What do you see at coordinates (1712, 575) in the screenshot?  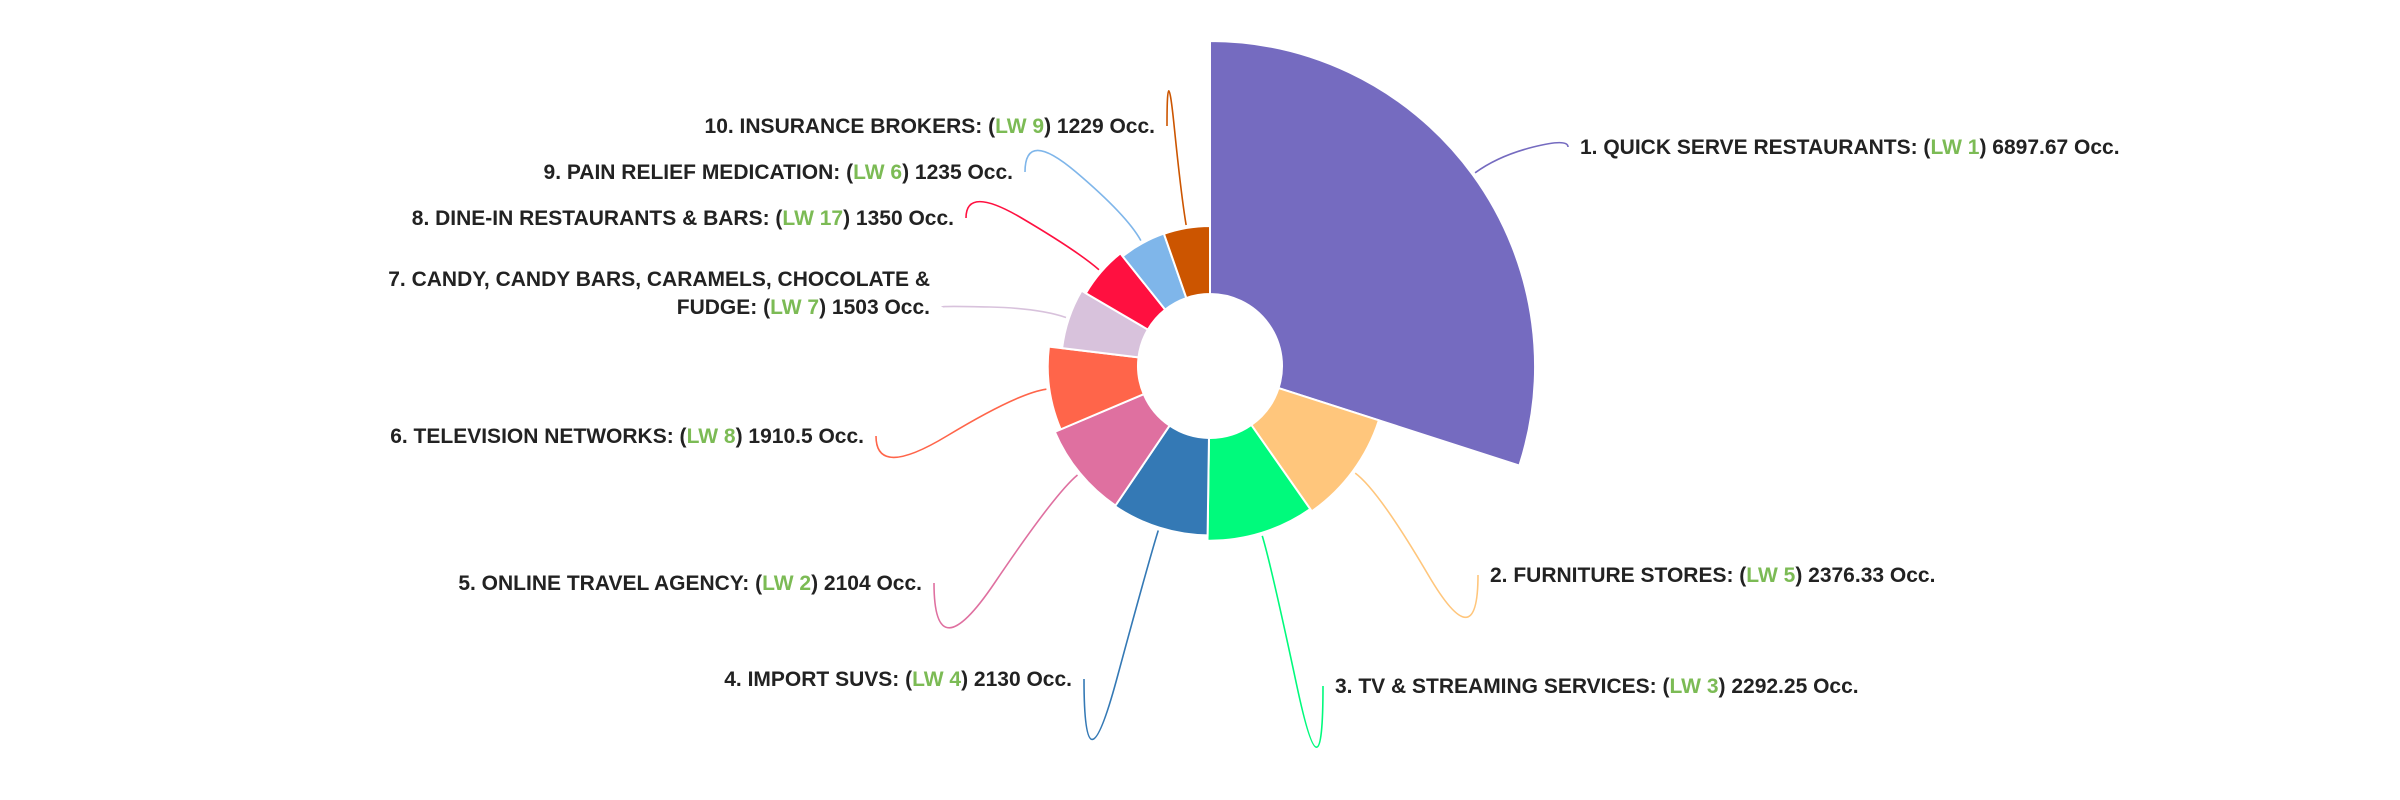 I see `slice-label-2: 2. FURNITURE STORES: (LW 5) 2376.33 Occ.` at bounding box center [1712, 575].